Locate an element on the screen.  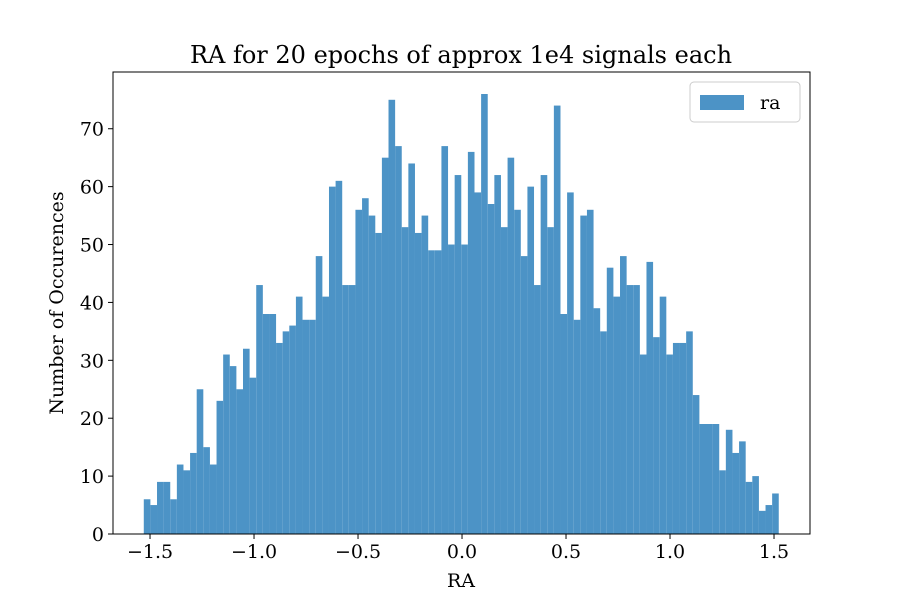
y-tick-label: 20 is located at coordinates (92, 419).